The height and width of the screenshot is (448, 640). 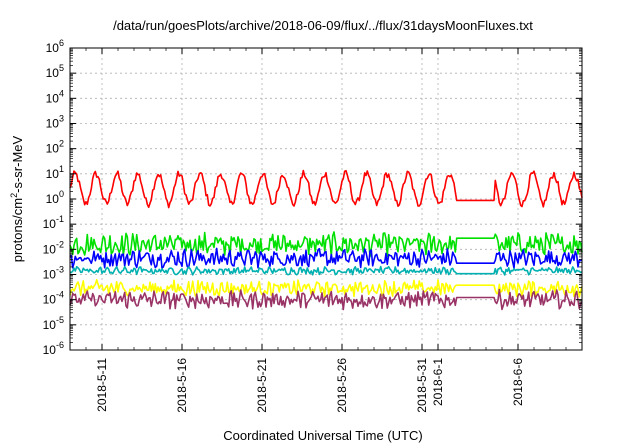 I want to click on y-tick-label: 10⁻³, so click(x=53, y=273).